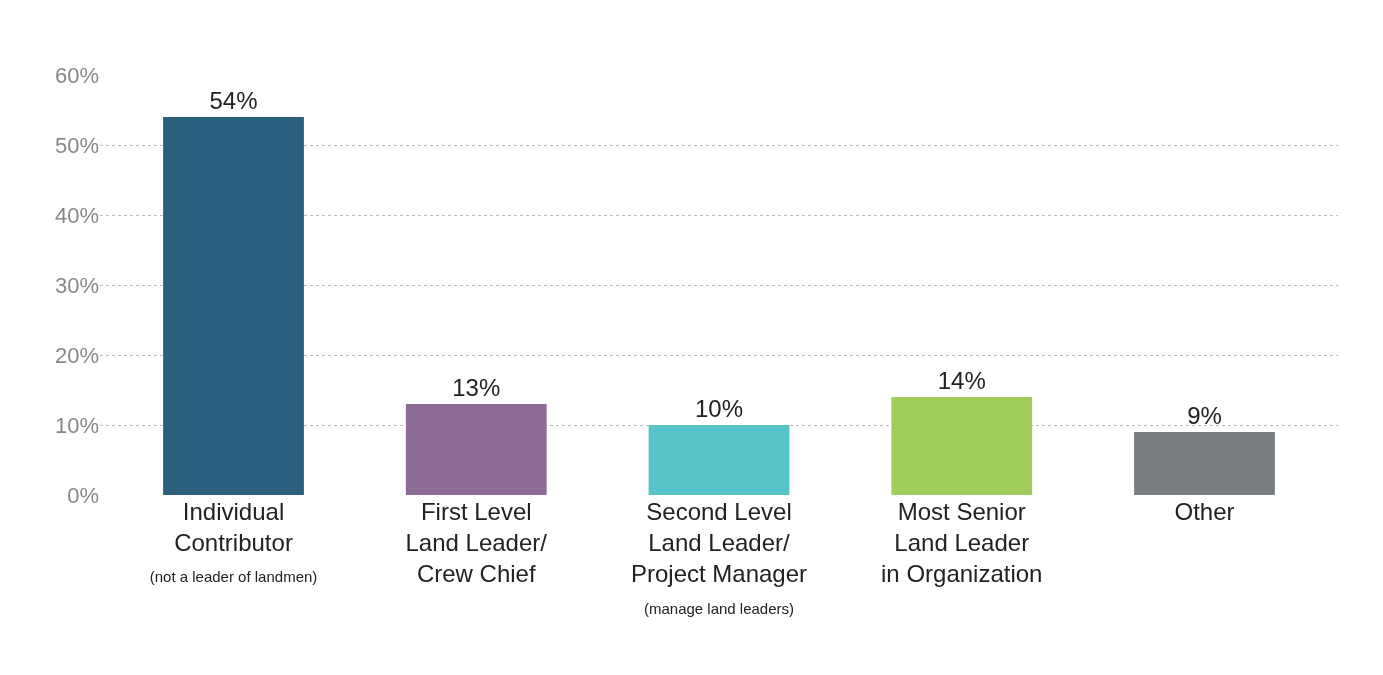 The width and height of the screenshot is (1383, 675). I want to click on x-tick-label: Other, so click(1204, 511).